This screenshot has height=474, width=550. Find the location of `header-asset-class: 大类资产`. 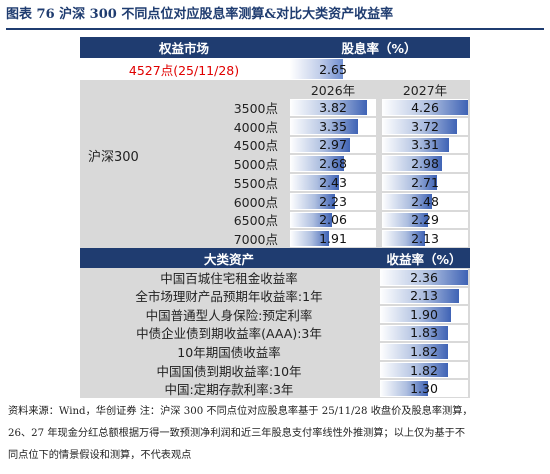

header-asset-class: 大类资产 is located at coordinates (229, 258).